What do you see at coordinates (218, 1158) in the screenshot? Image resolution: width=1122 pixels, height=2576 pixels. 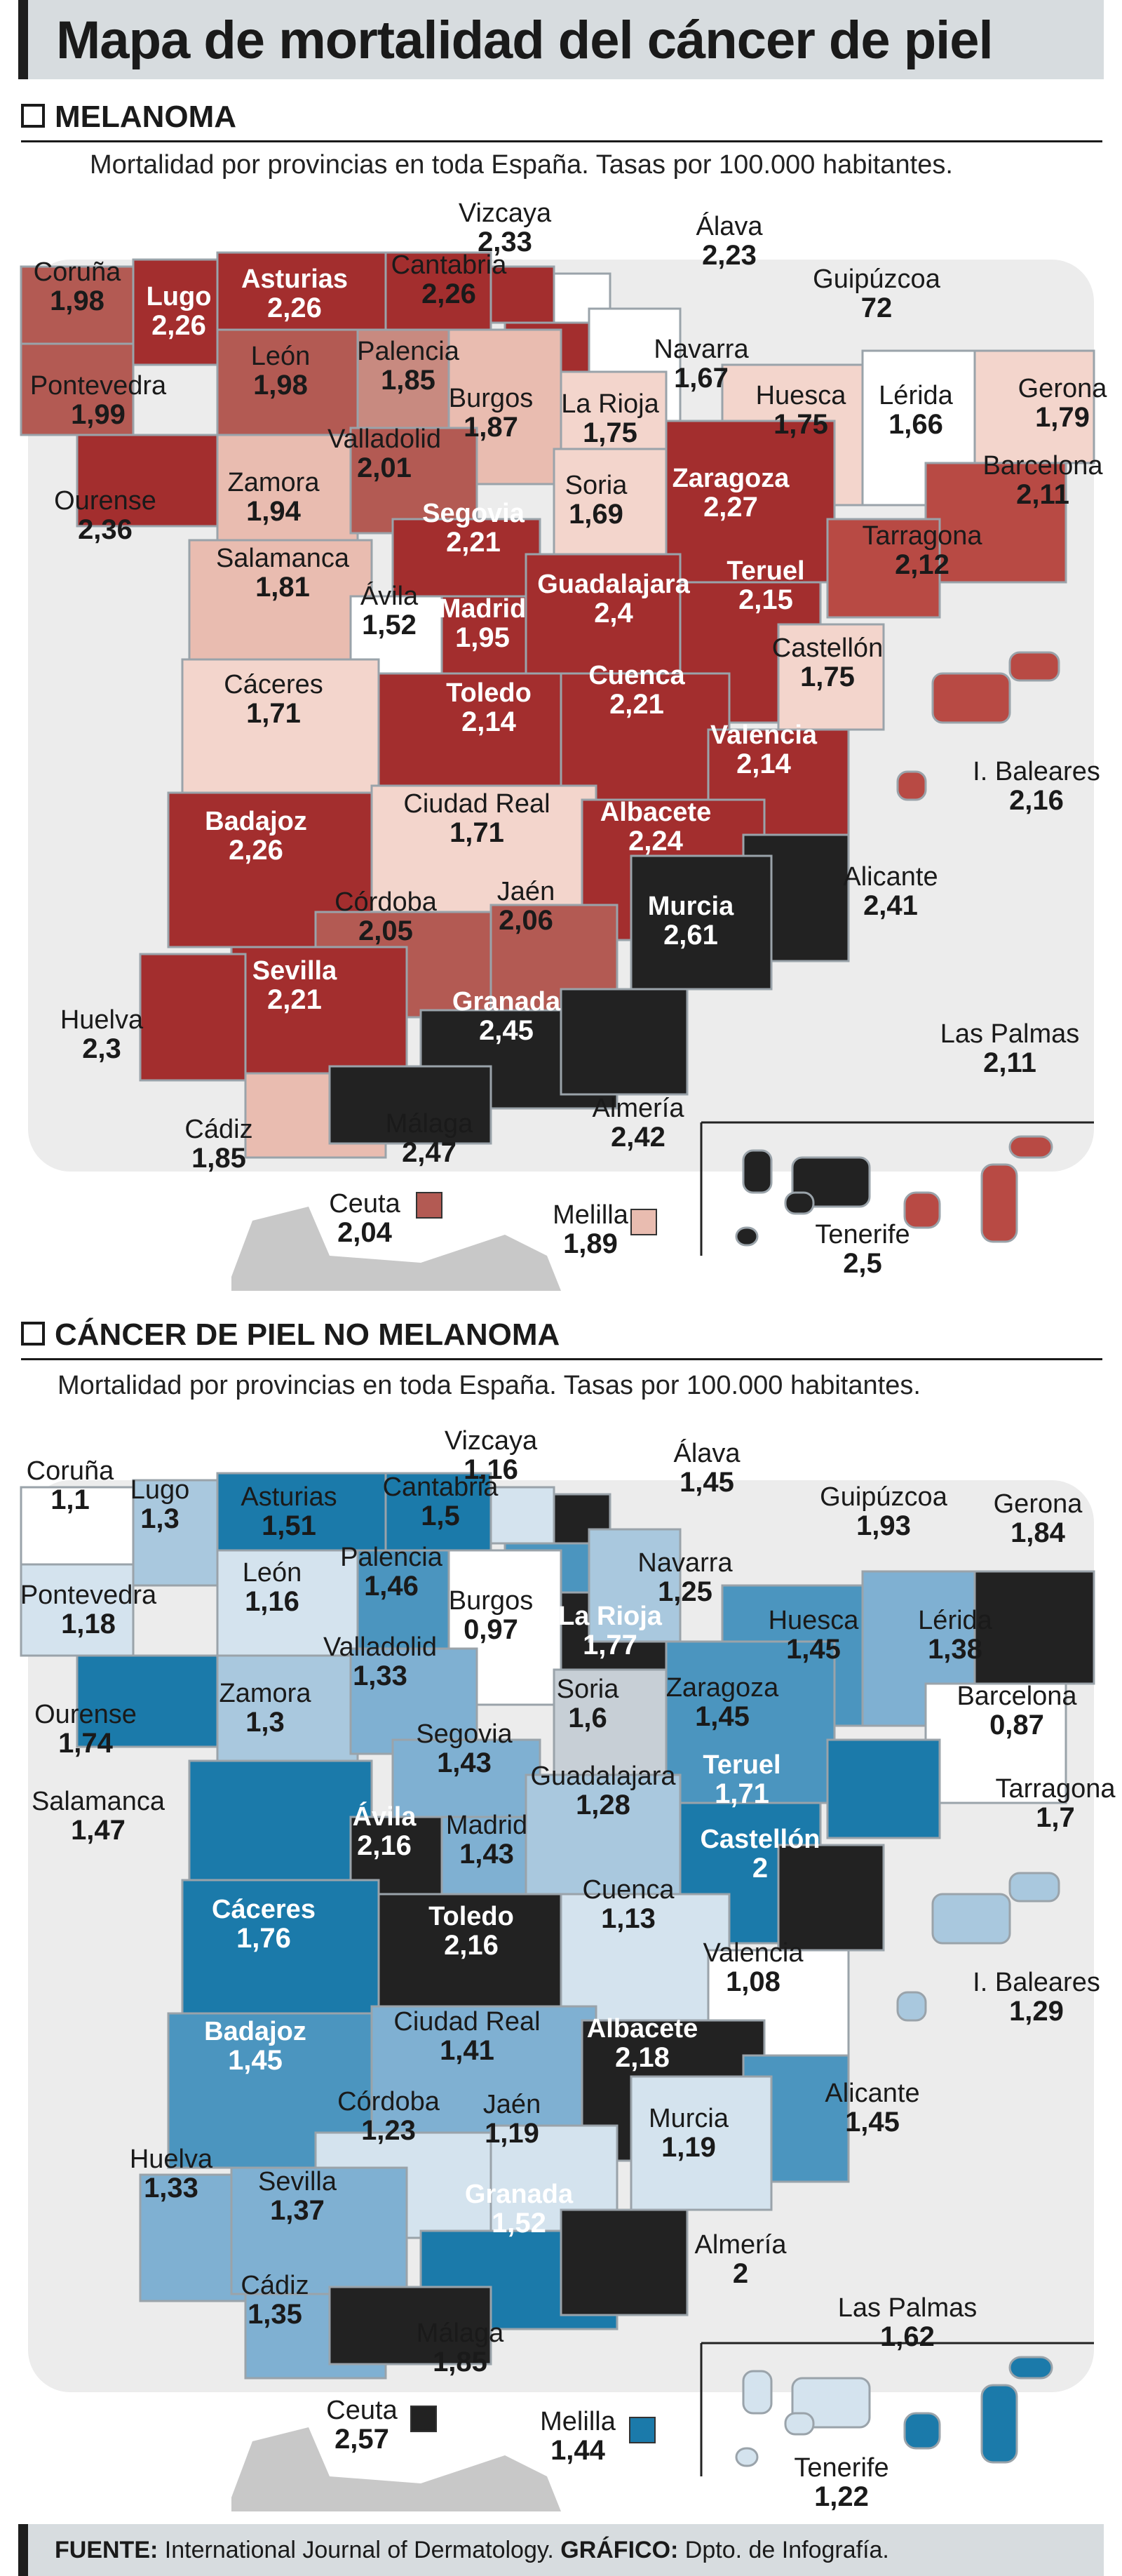 I see `label-value-cadiz: 1,85` at bounding box center [218, 1158].